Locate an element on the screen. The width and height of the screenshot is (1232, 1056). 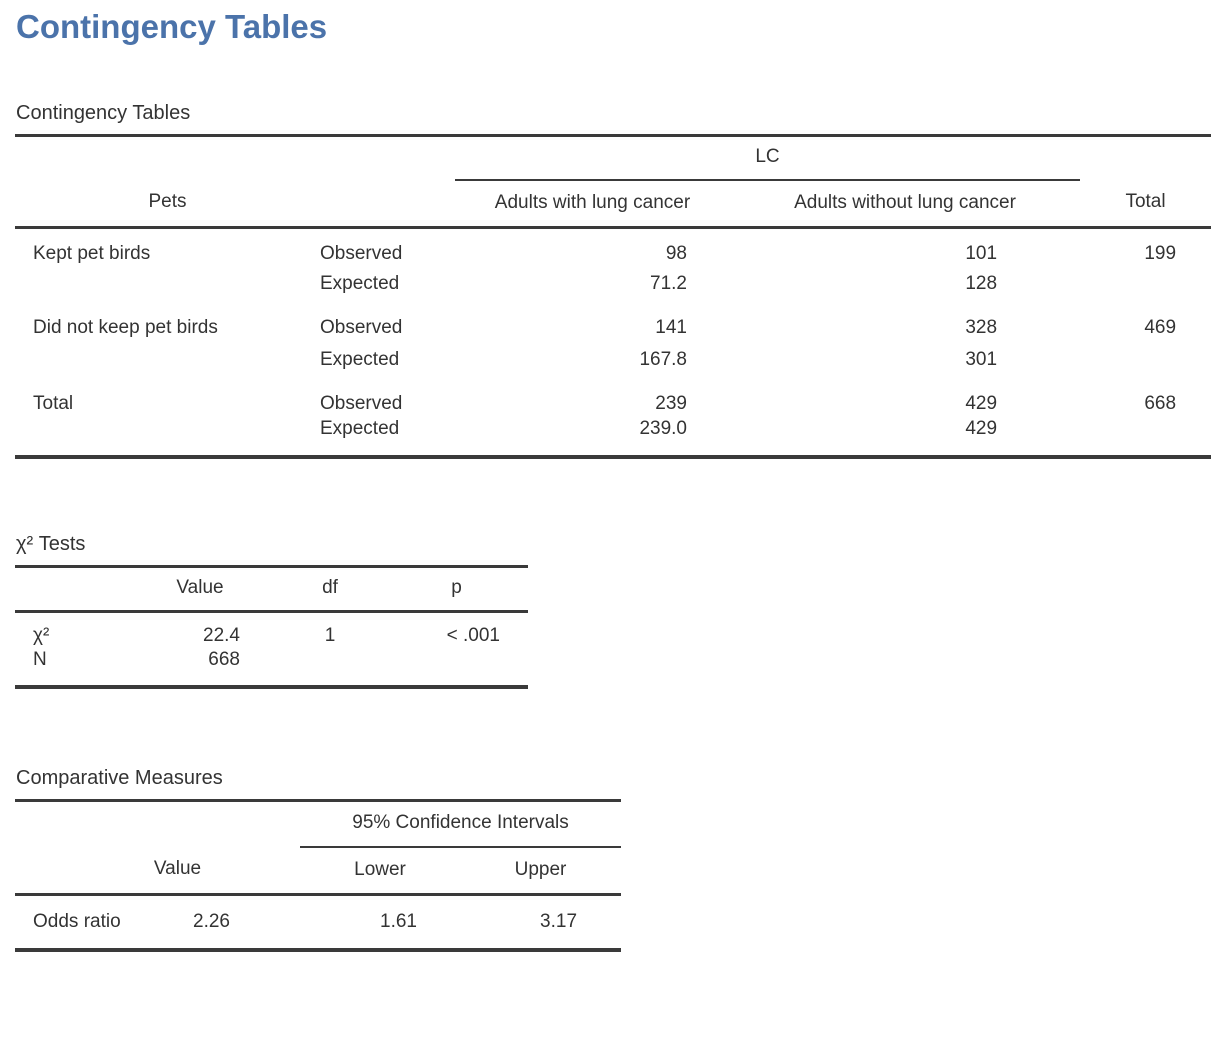
cell-odds-lower: 1.61 is located at coordinates (398, 922).